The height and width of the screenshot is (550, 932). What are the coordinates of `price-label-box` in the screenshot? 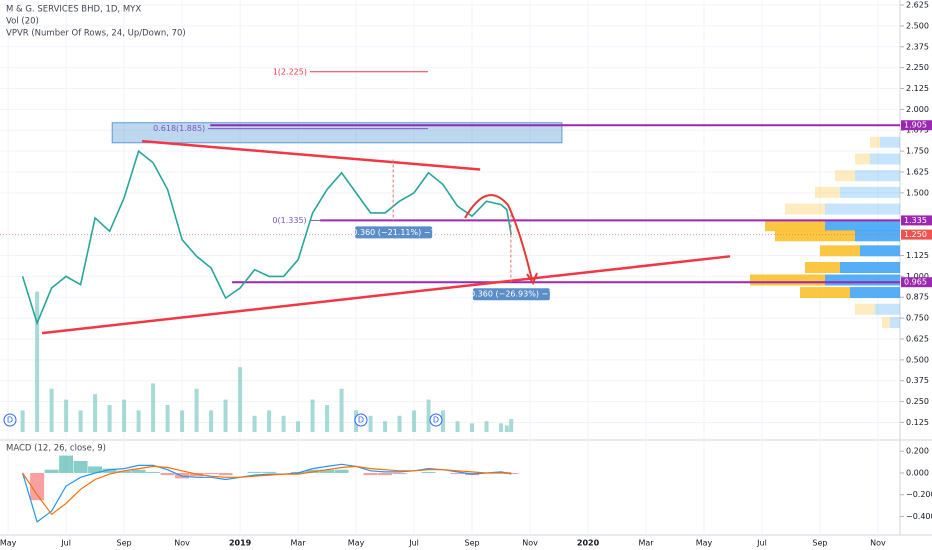 It's located at (916, 234).